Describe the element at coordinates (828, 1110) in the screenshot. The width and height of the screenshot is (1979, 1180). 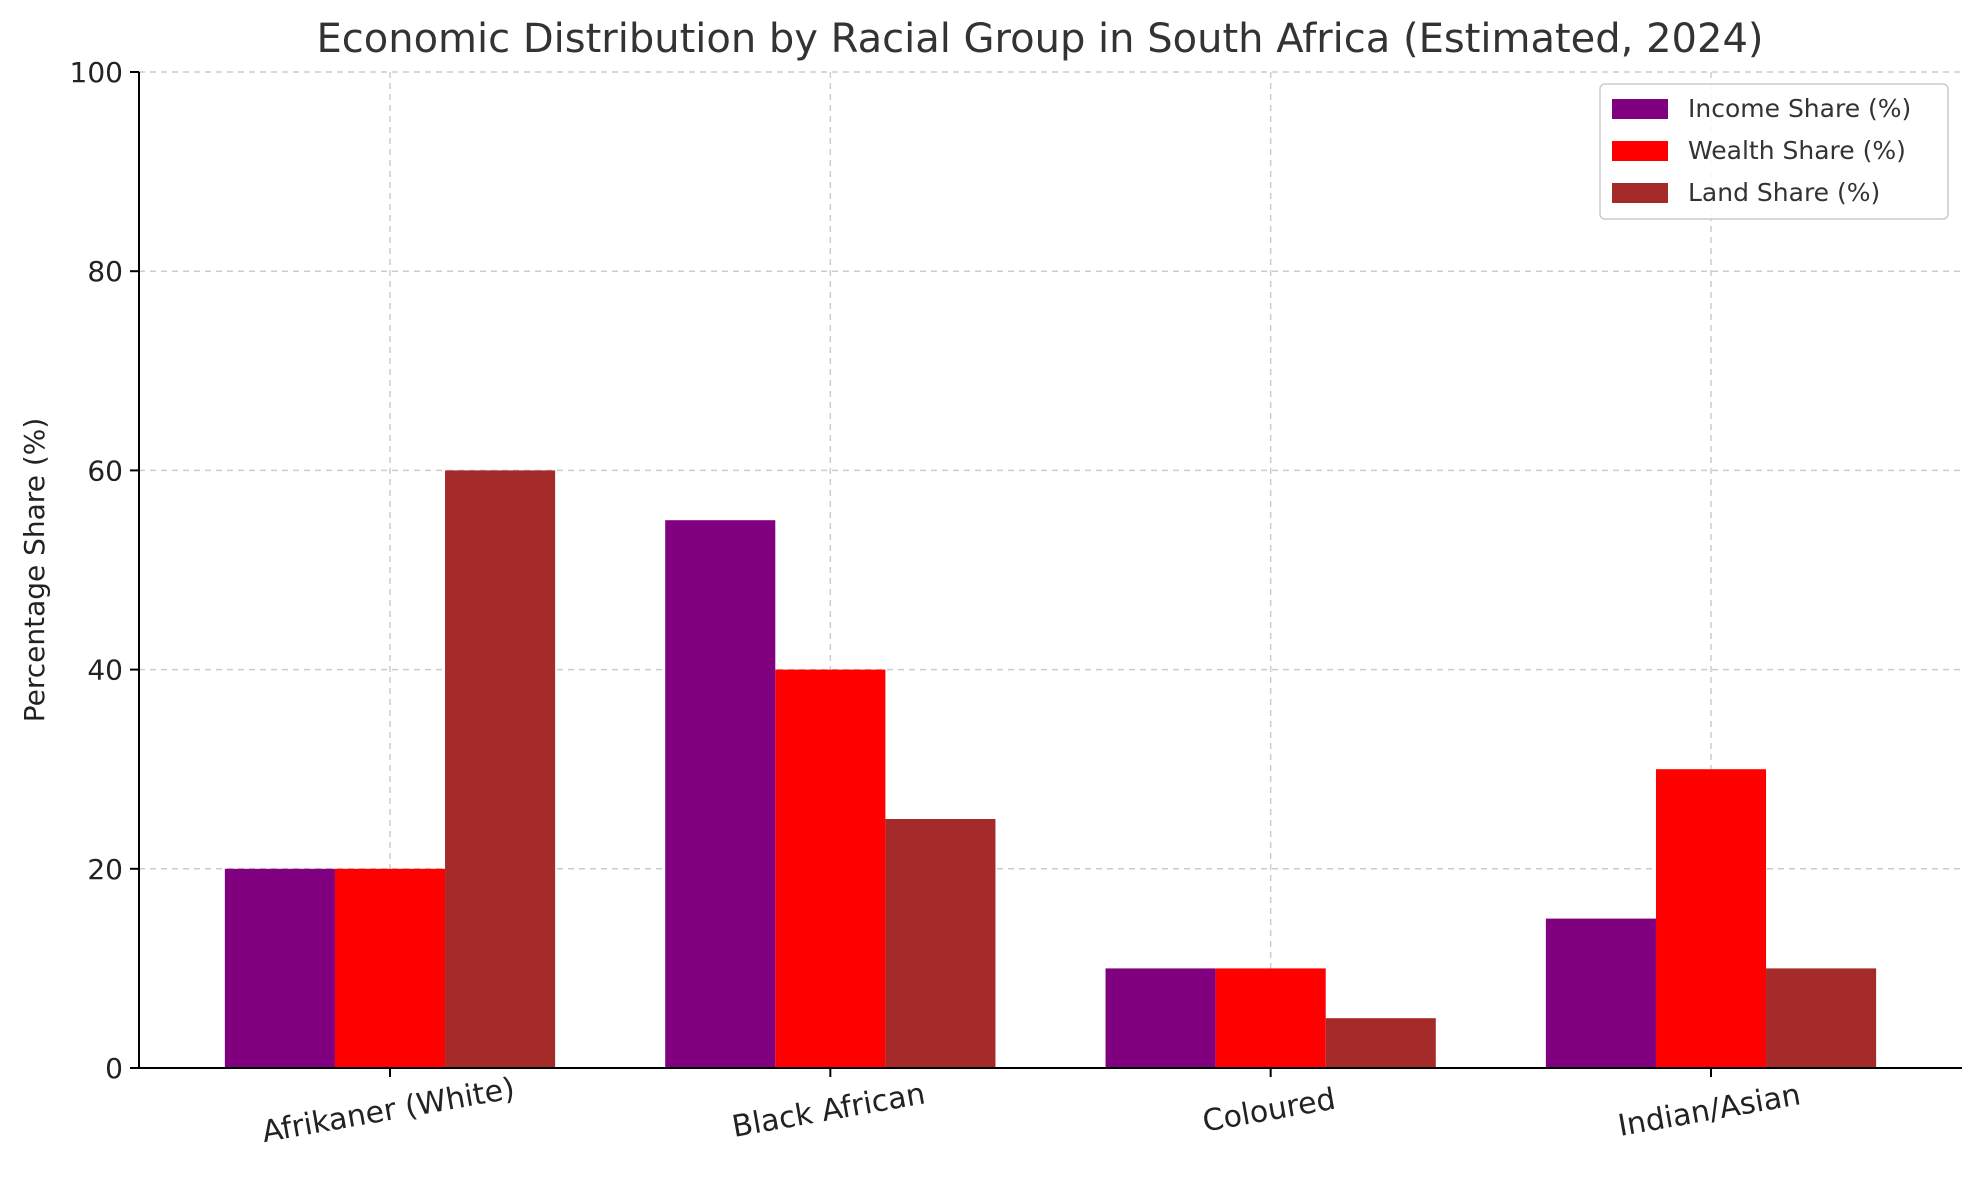
I see `x-tick-label: Black African` at that location.